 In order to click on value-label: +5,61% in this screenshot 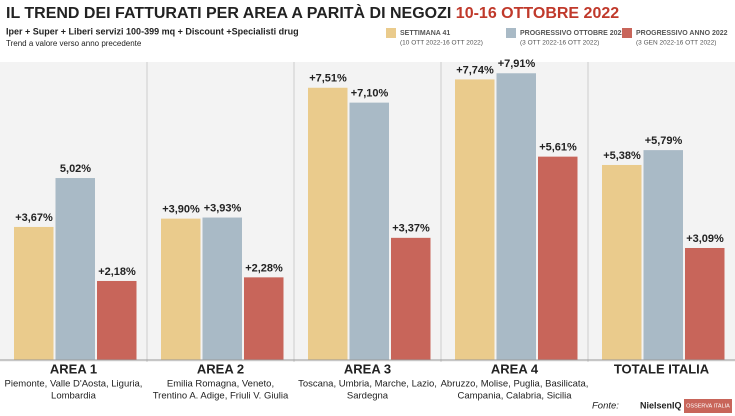, I will do `click(558, 148)`.